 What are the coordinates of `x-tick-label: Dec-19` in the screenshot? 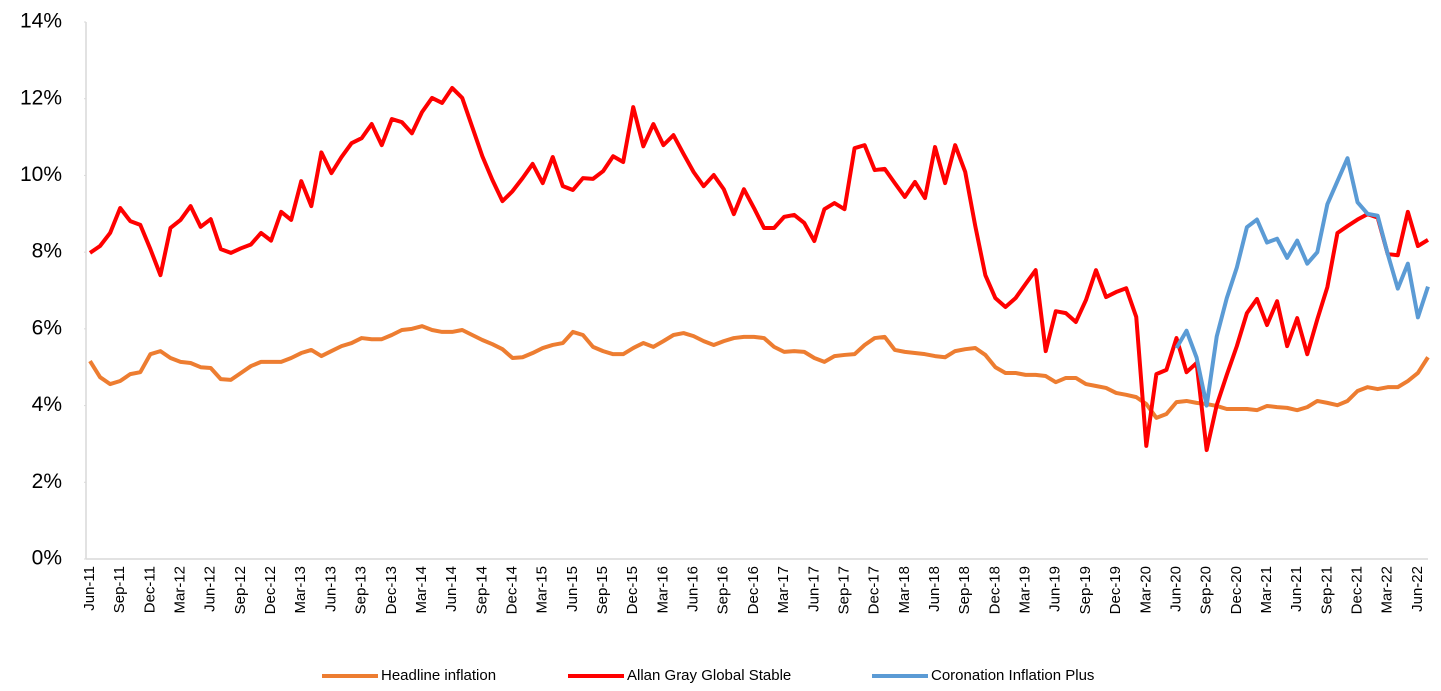 It's located at (1115, 590).